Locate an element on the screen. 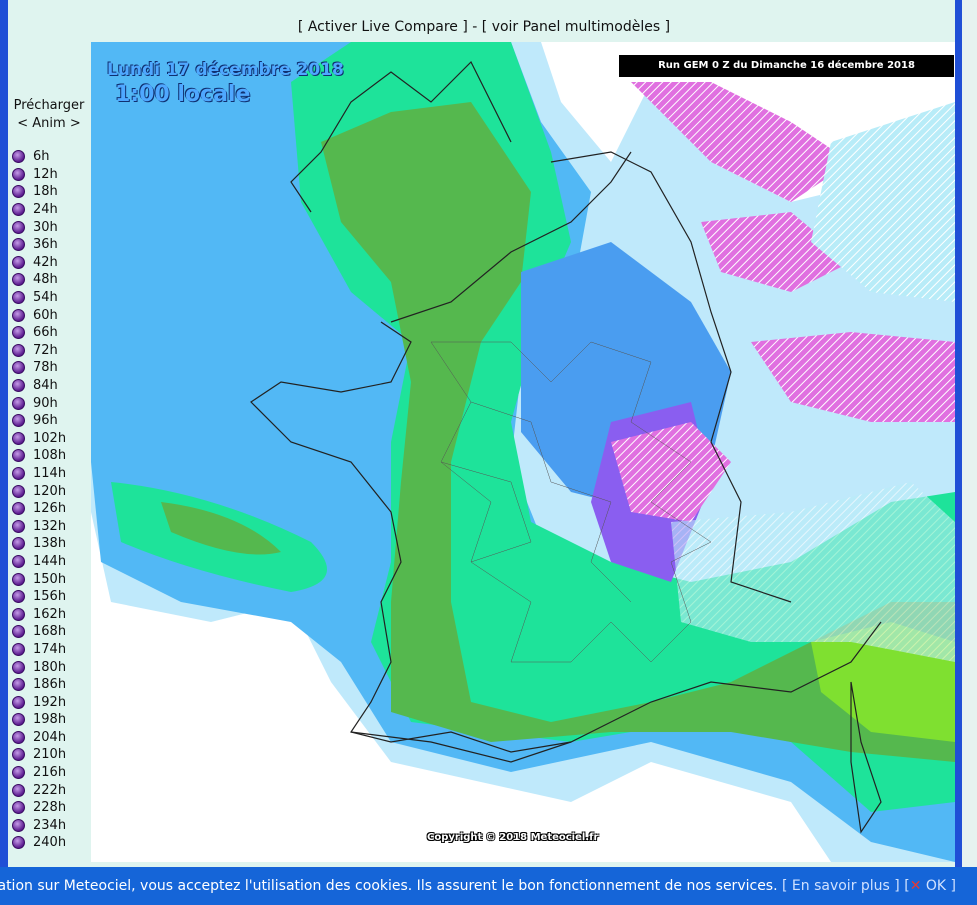 Image resolution: width=977 pixels, height=905 pixels. hour-link: 54h is located at coordinates (39, 298).